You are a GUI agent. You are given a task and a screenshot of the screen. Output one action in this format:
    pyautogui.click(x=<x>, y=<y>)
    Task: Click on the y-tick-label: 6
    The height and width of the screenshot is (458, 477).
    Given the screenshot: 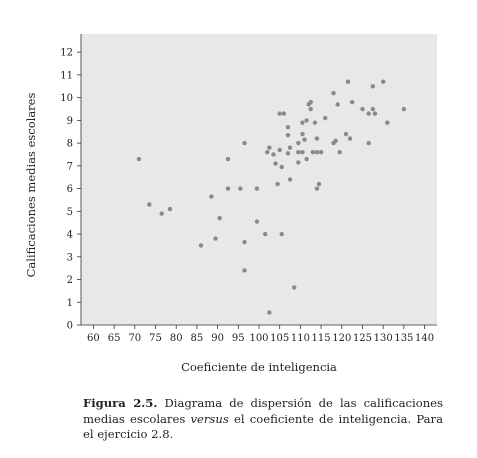 What is the action you would take?
    pyautogui.click(x=70, y=189)
    